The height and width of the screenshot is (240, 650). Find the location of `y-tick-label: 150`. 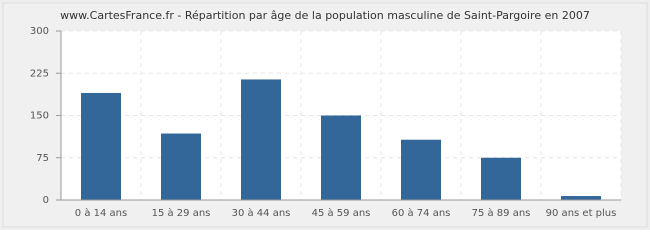

y-tick-label: 150 is located at coordinates (39, 116).